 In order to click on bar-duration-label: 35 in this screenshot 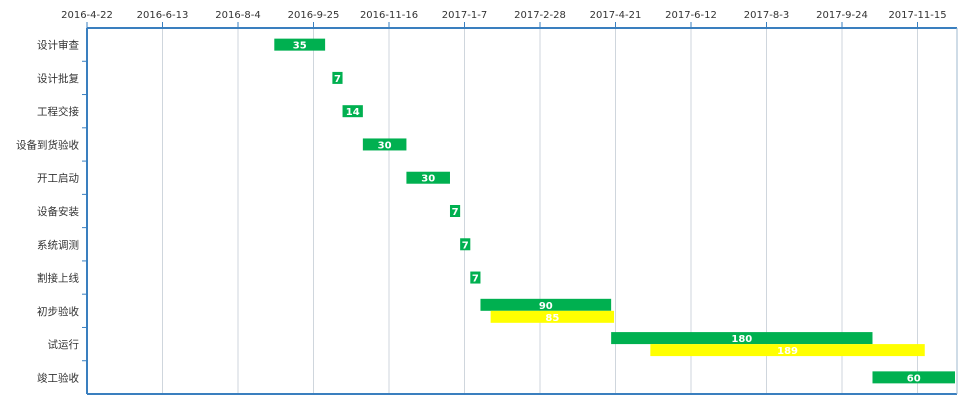, I will do `click(300, 46)`.